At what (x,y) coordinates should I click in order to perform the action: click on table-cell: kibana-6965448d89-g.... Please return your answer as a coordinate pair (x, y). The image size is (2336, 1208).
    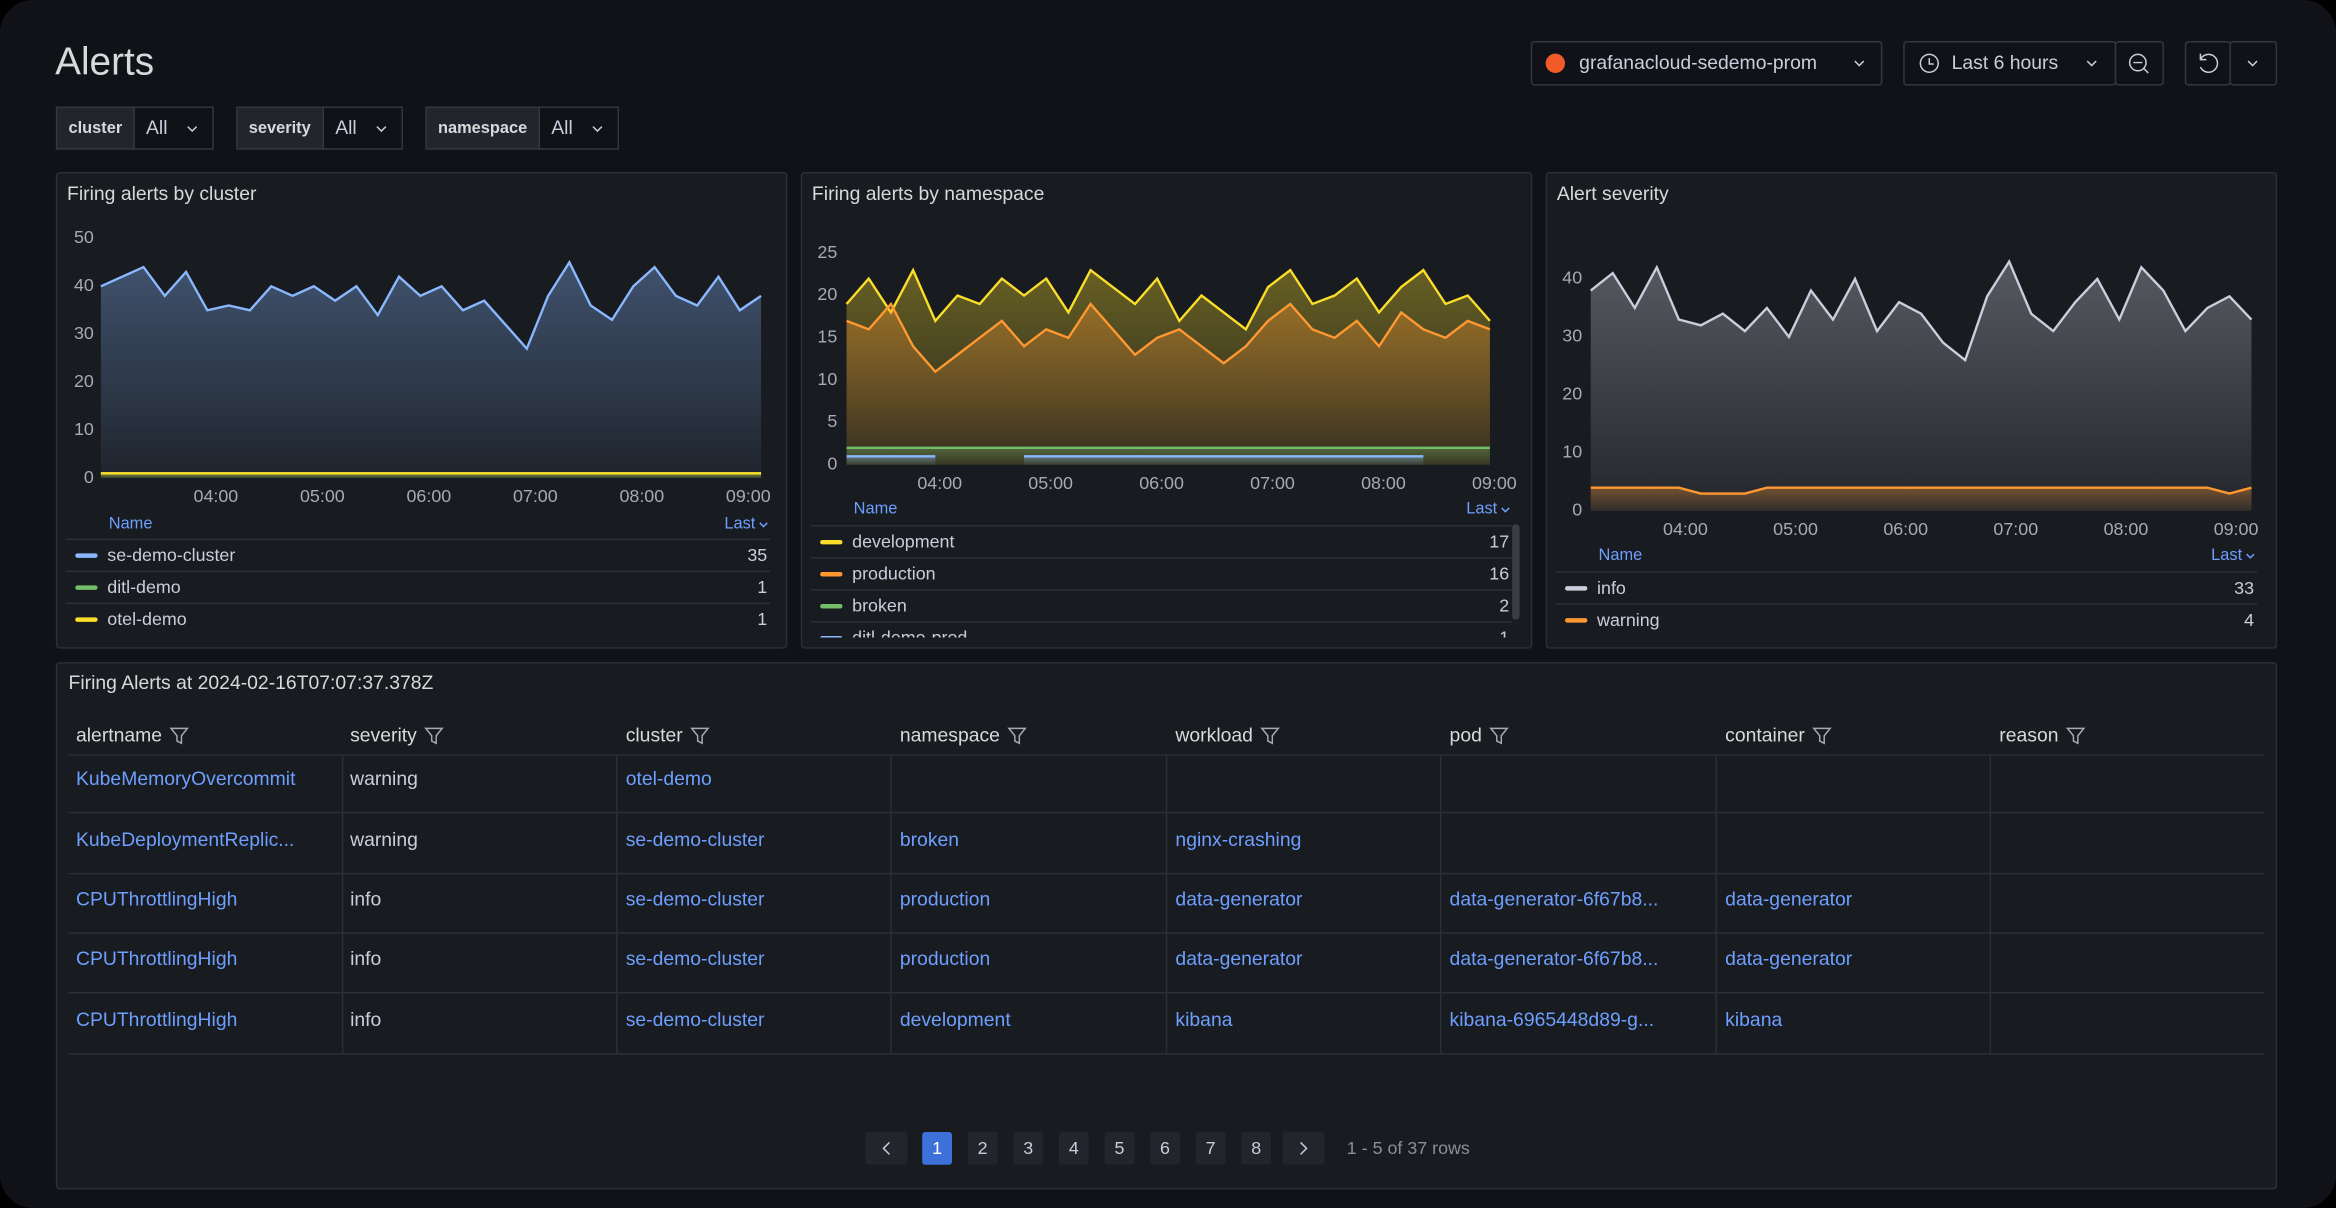
    Looking at the image, I should click on (1552, 1020).